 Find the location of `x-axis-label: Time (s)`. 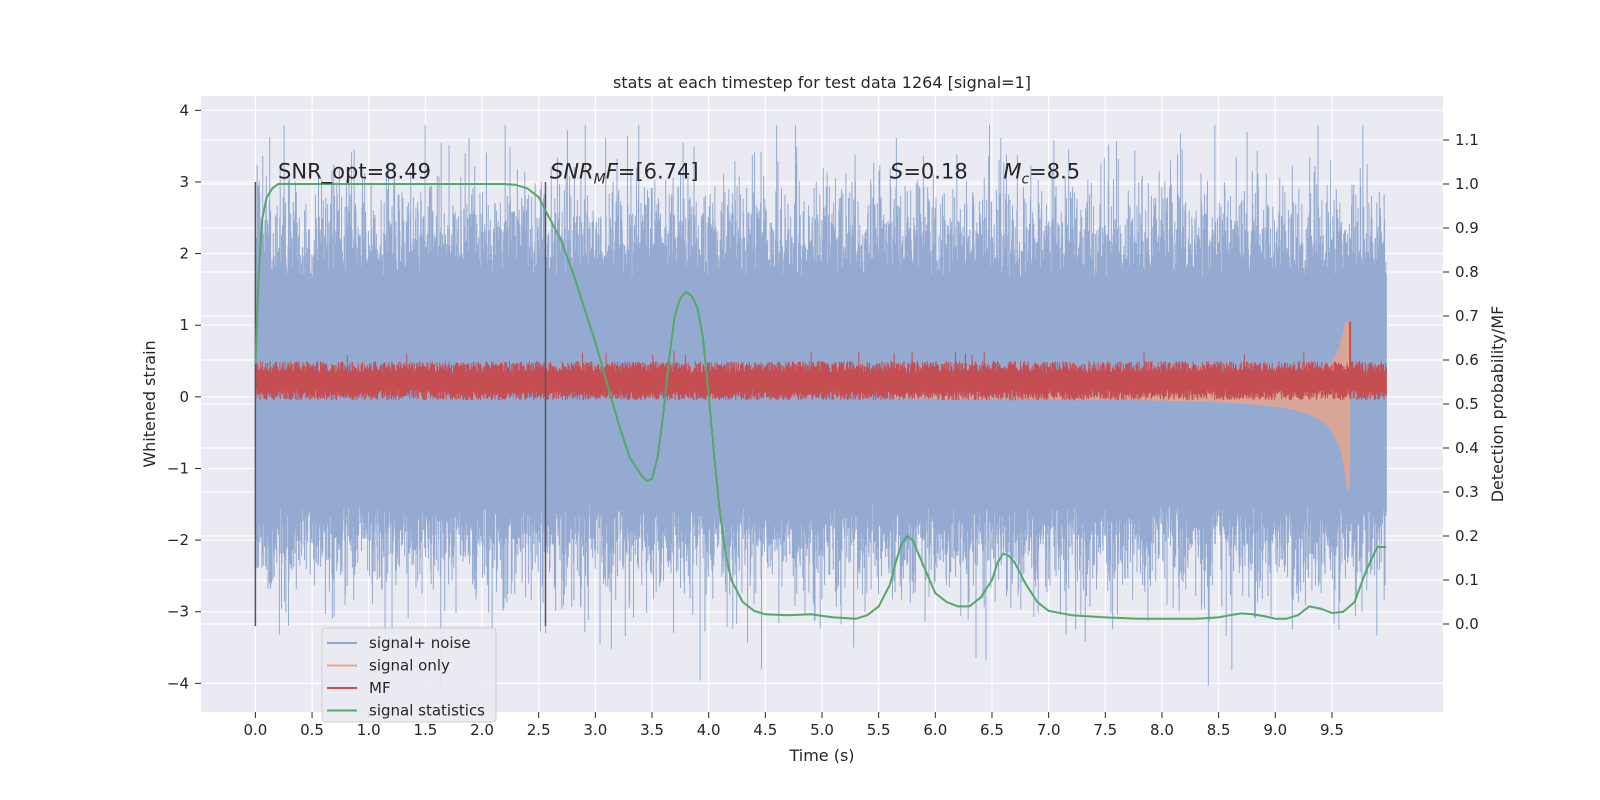

x-axis-label: Time (s) is located at coordinates (821, 755).